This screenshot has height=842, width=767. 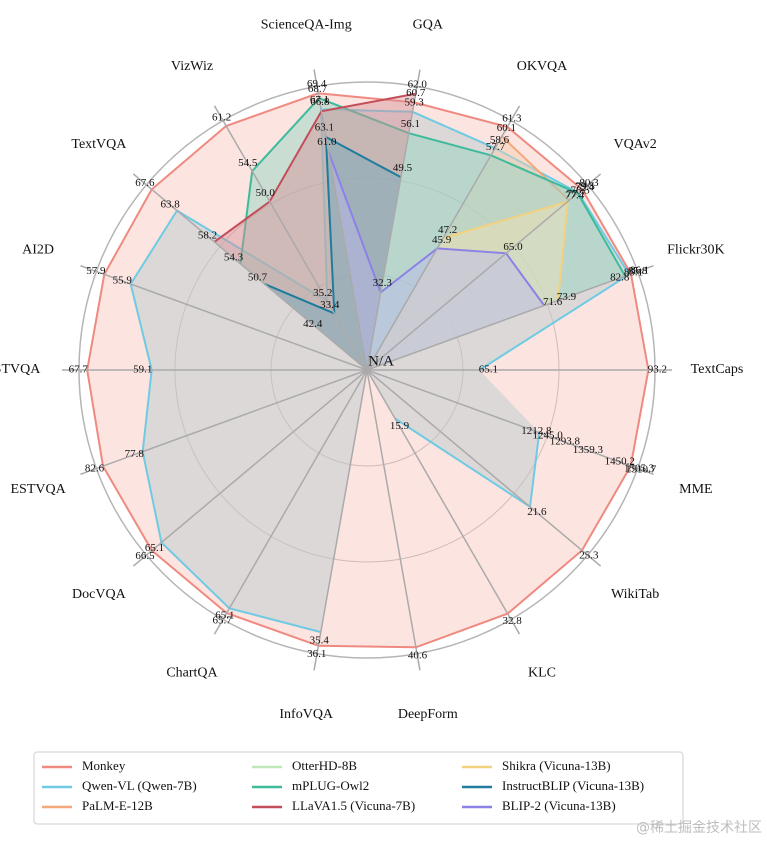 I want to click on value-label: 15.9, so click(x=400, y=426).